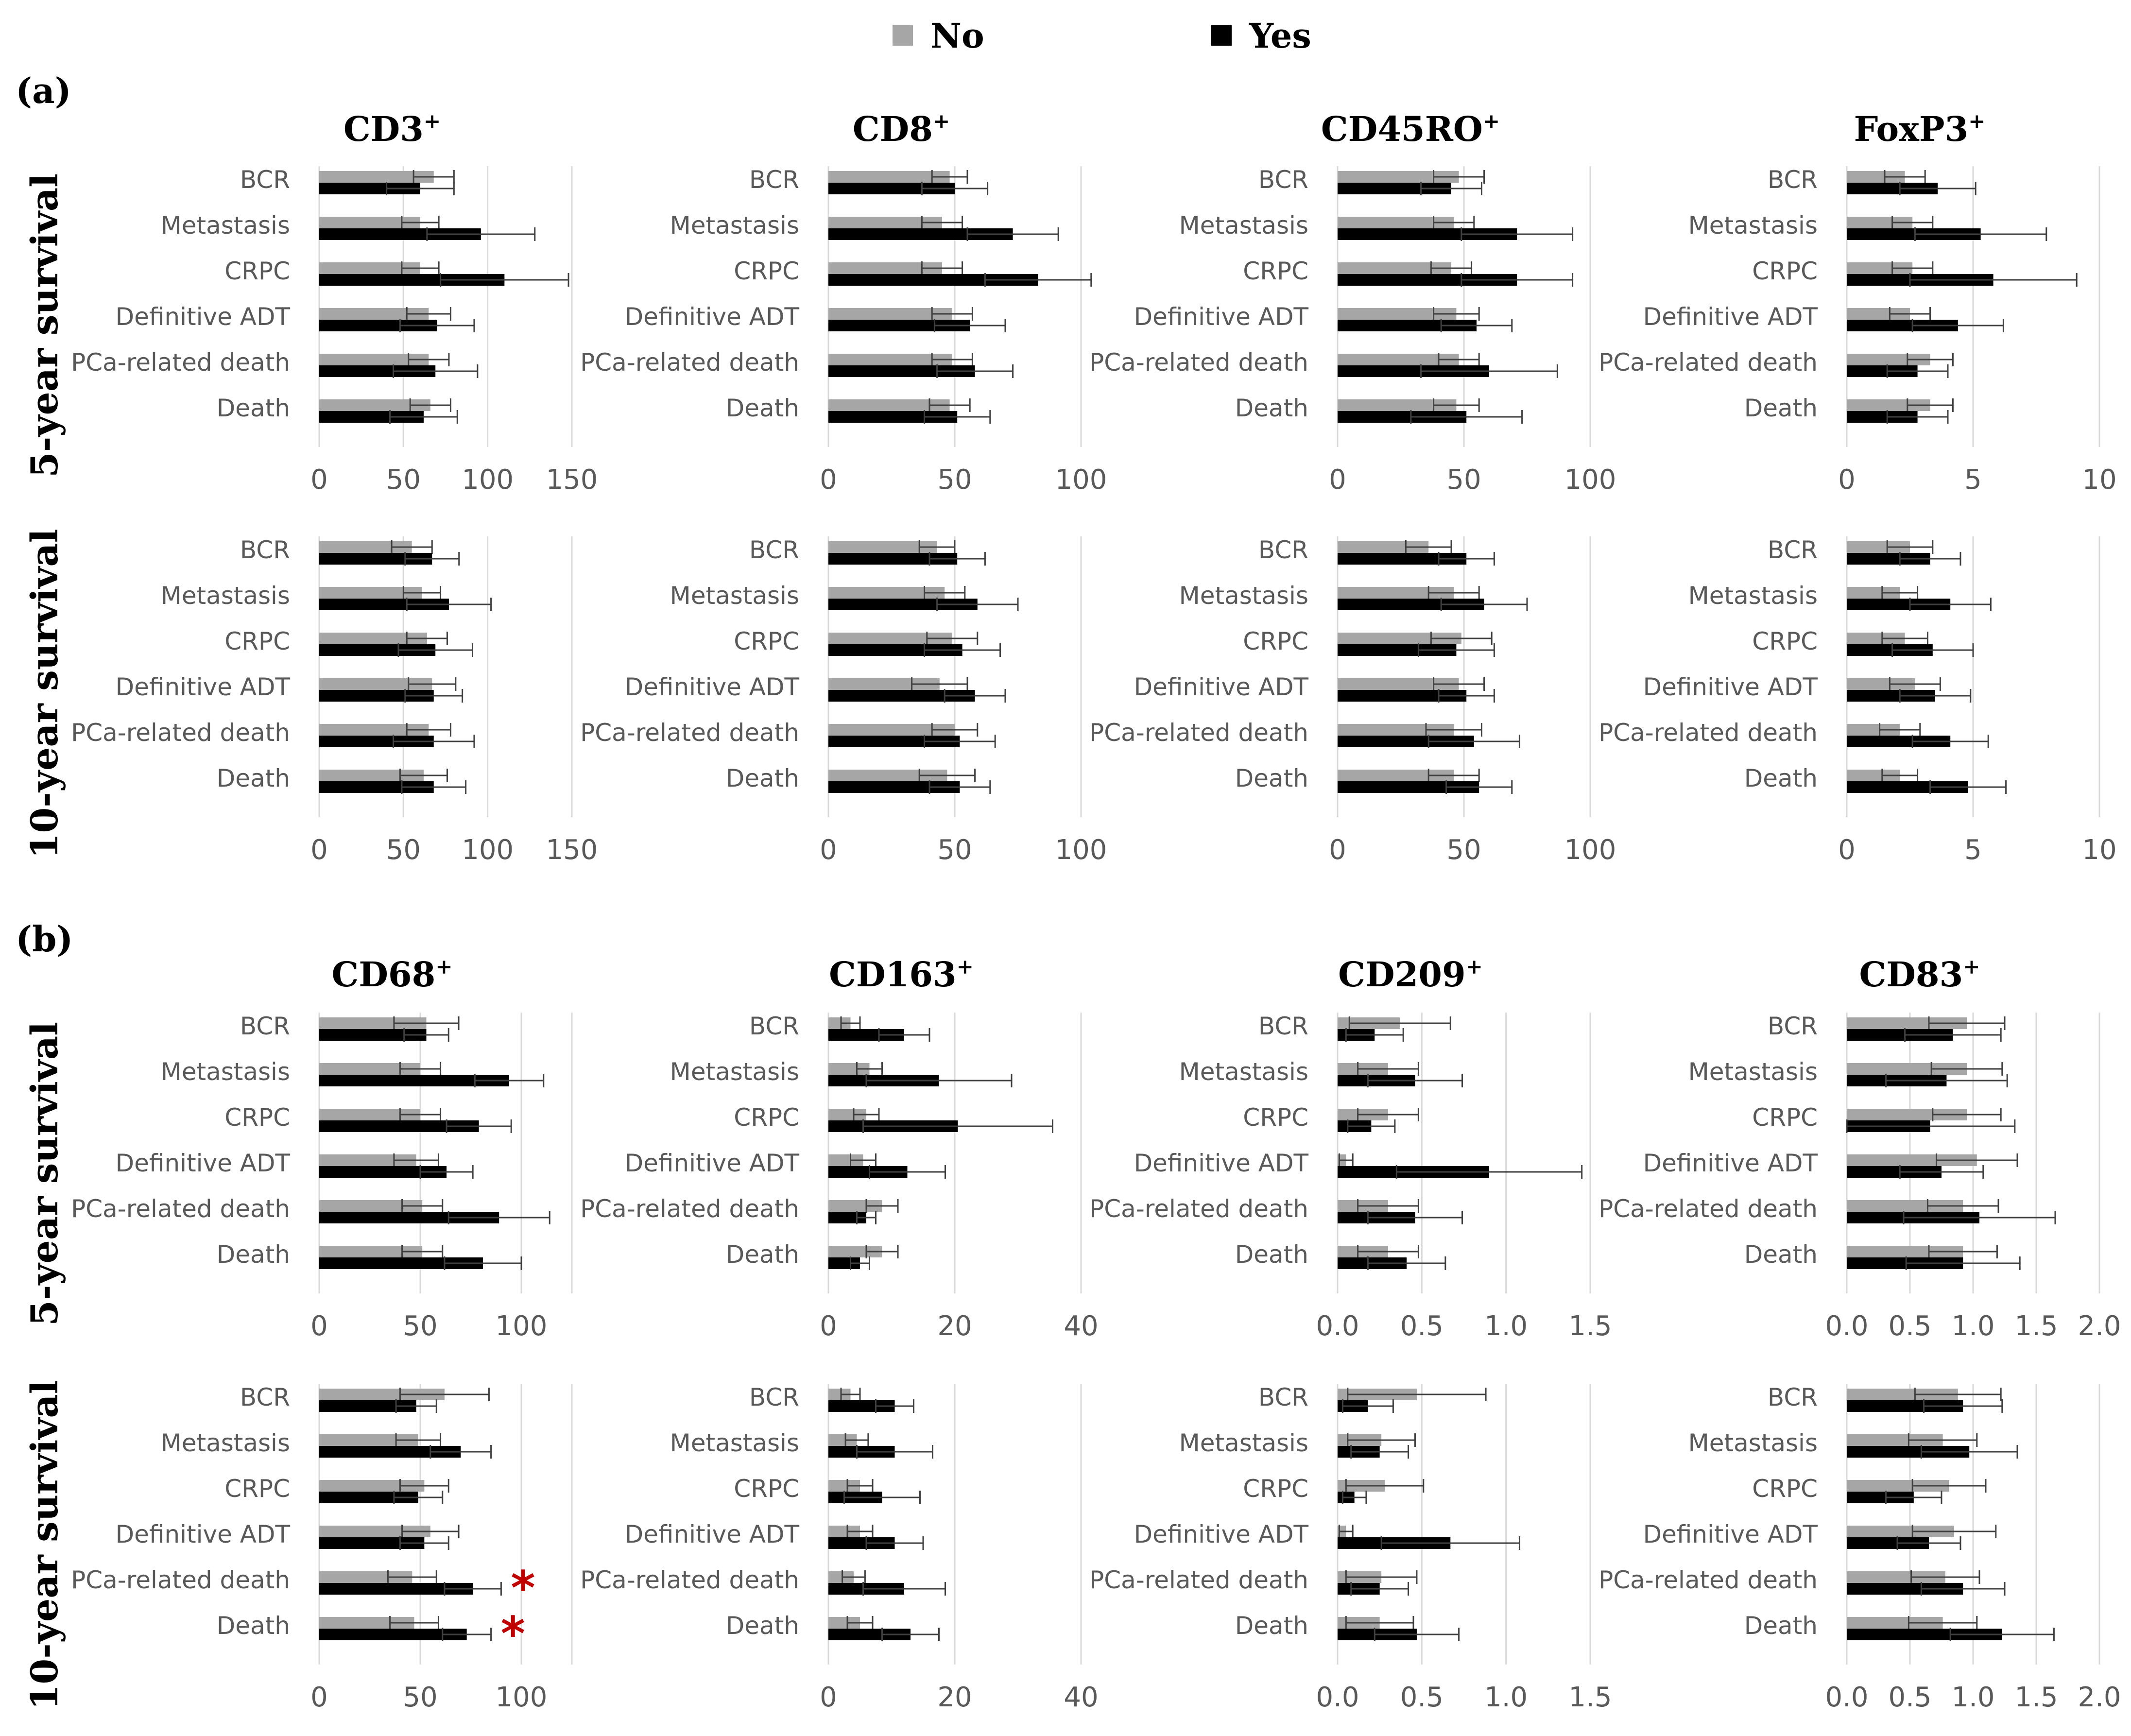 This screenshot has width=2131, height=1736. Describe the element at coordinates (1590, 1697) in the screenshot. I see `x-tick-label: 1.5` at that location.